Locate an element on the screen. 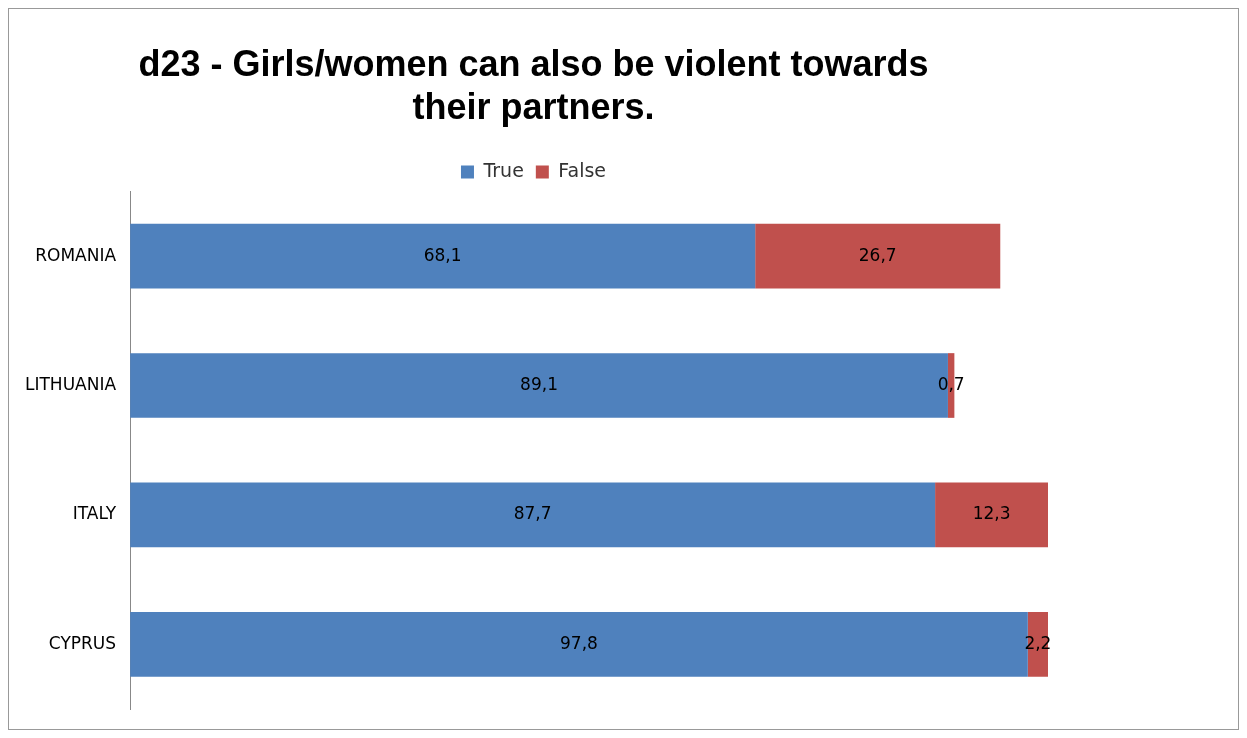  data-label: 87,7 is located at coordinates (532, 513).